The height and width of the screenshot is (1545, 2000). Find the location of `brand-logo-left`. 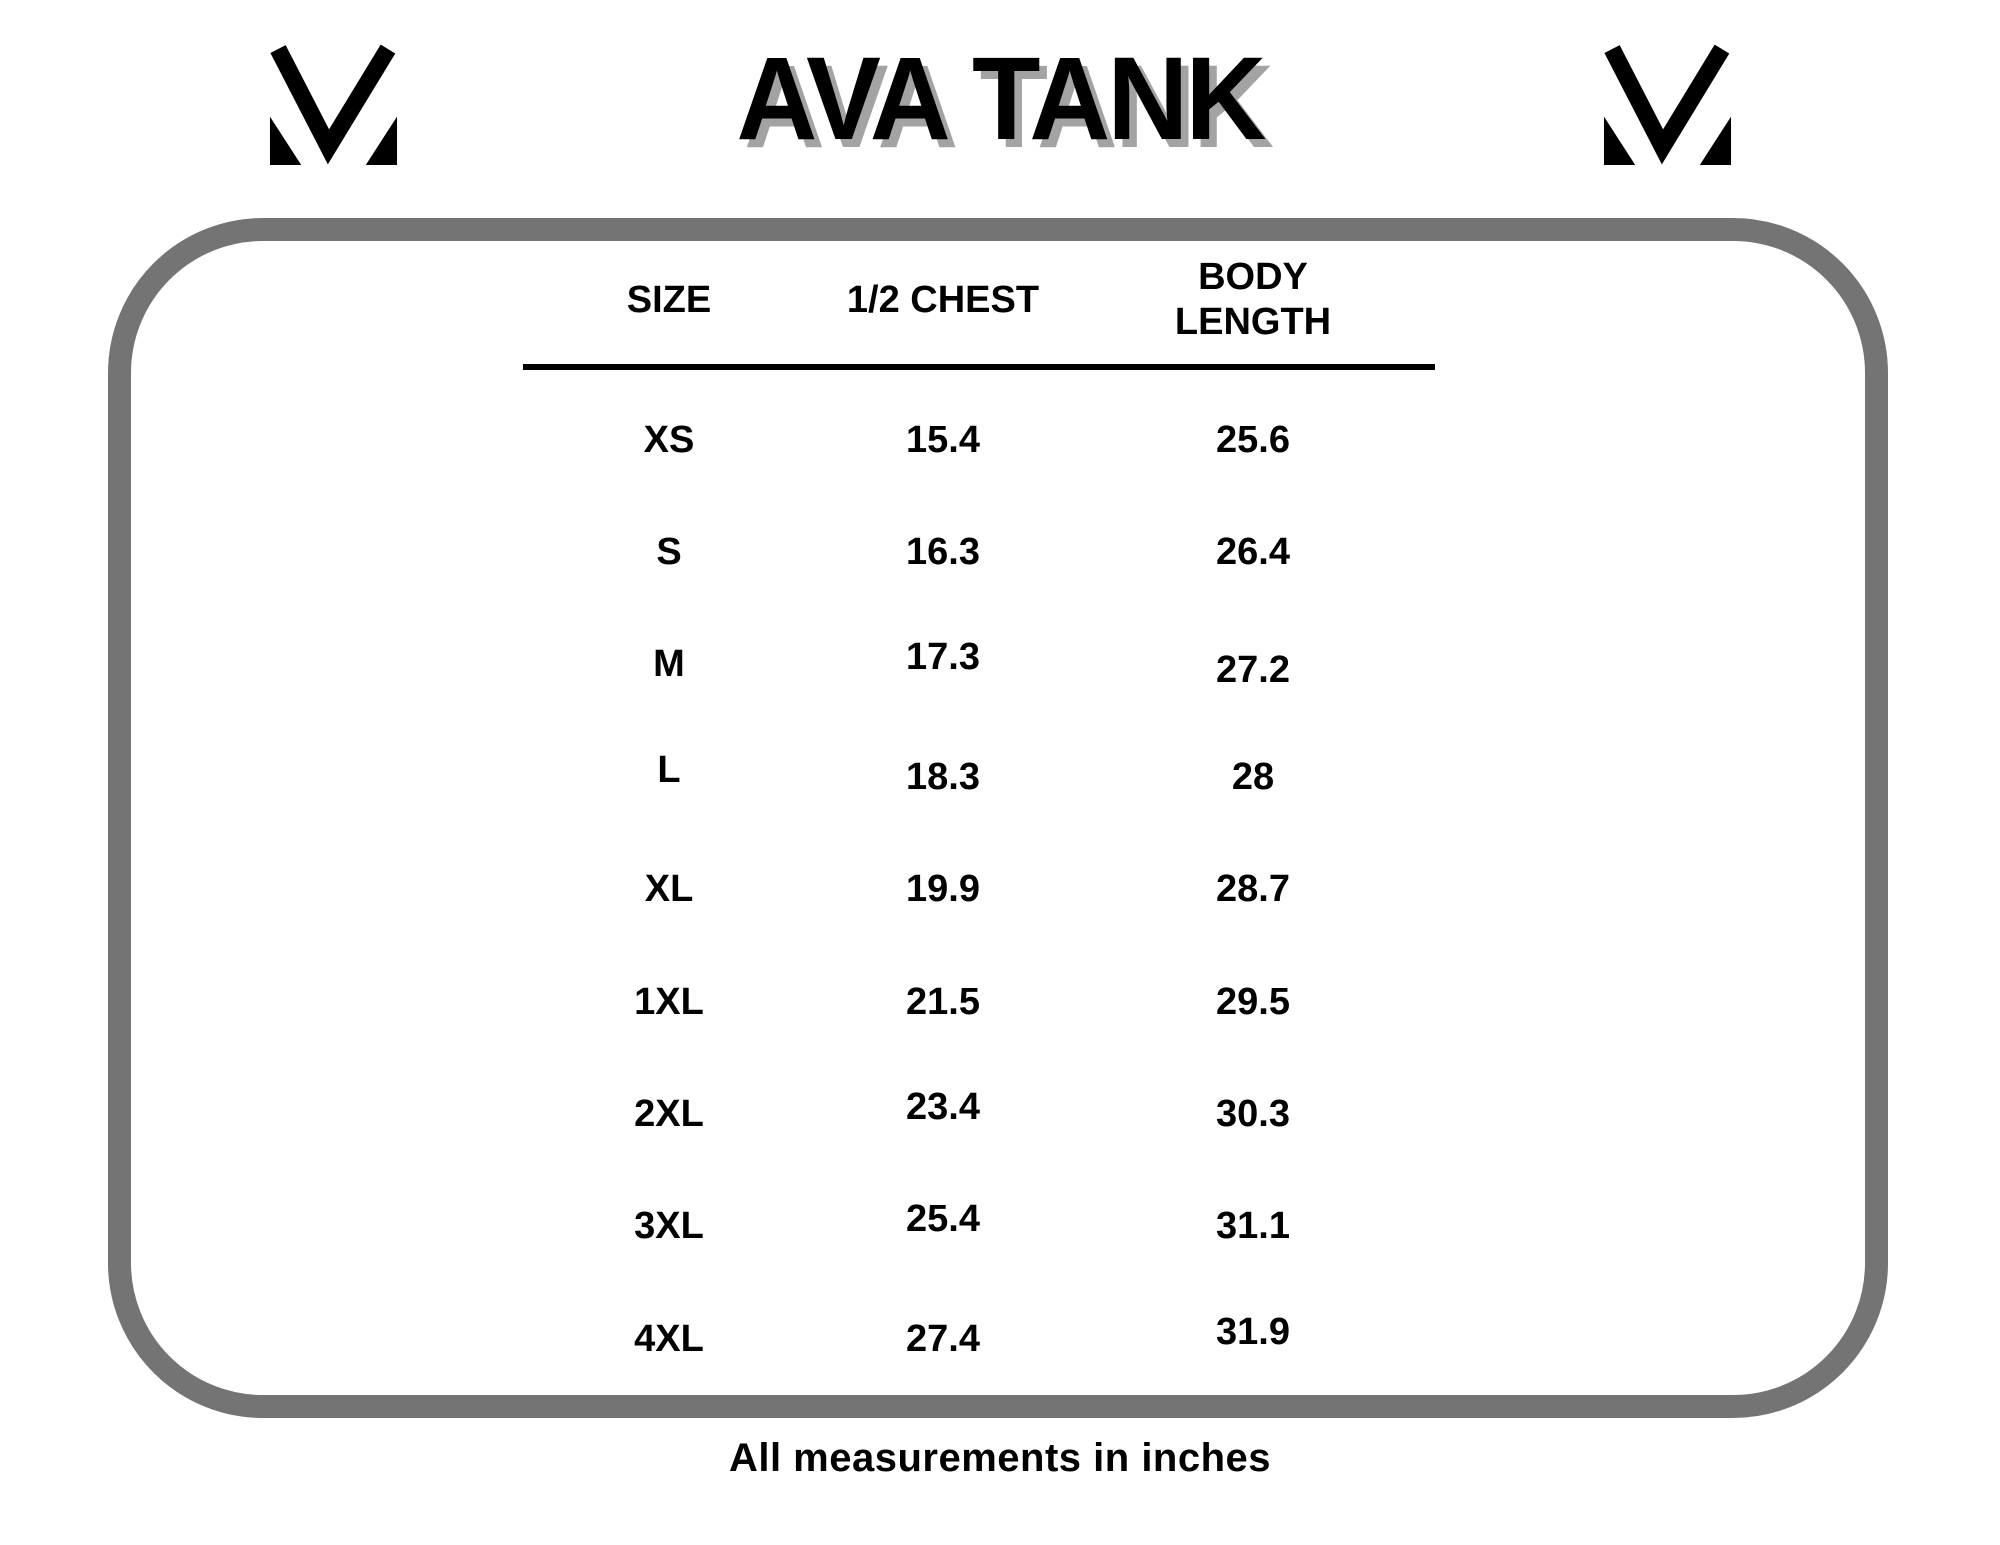

brand-logo-left is located at coordinates (333, 105).